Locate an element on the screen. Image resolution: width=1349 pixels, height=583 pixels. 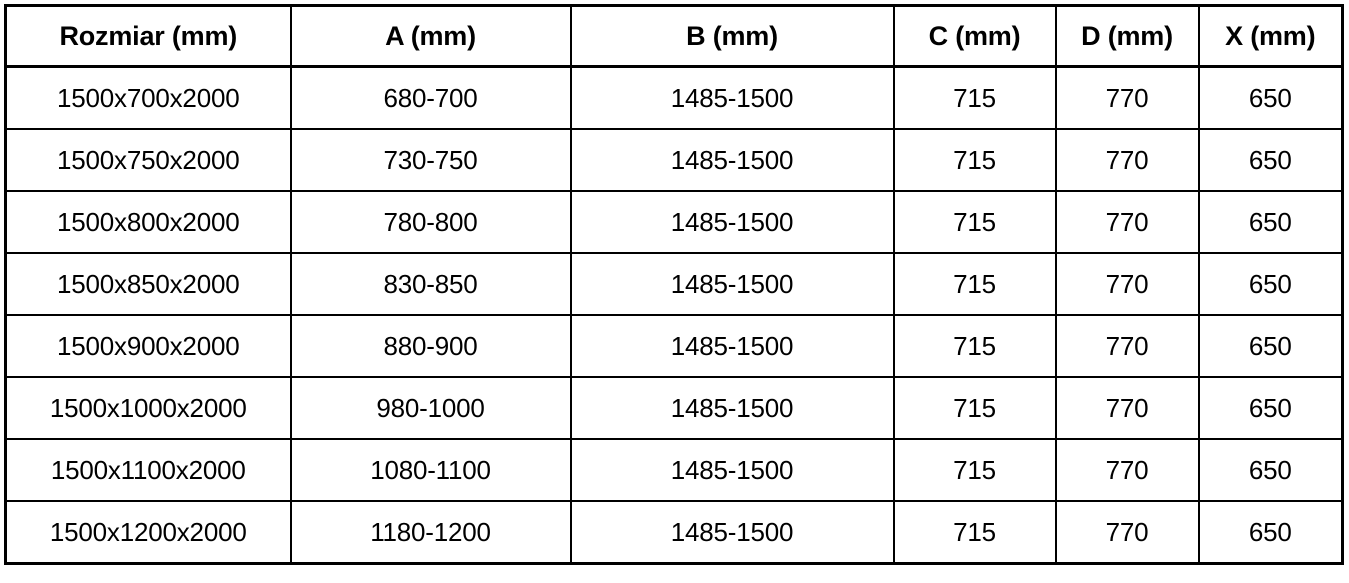
cell-size: 1500x900x2000 is located at coordinates (148, 346).